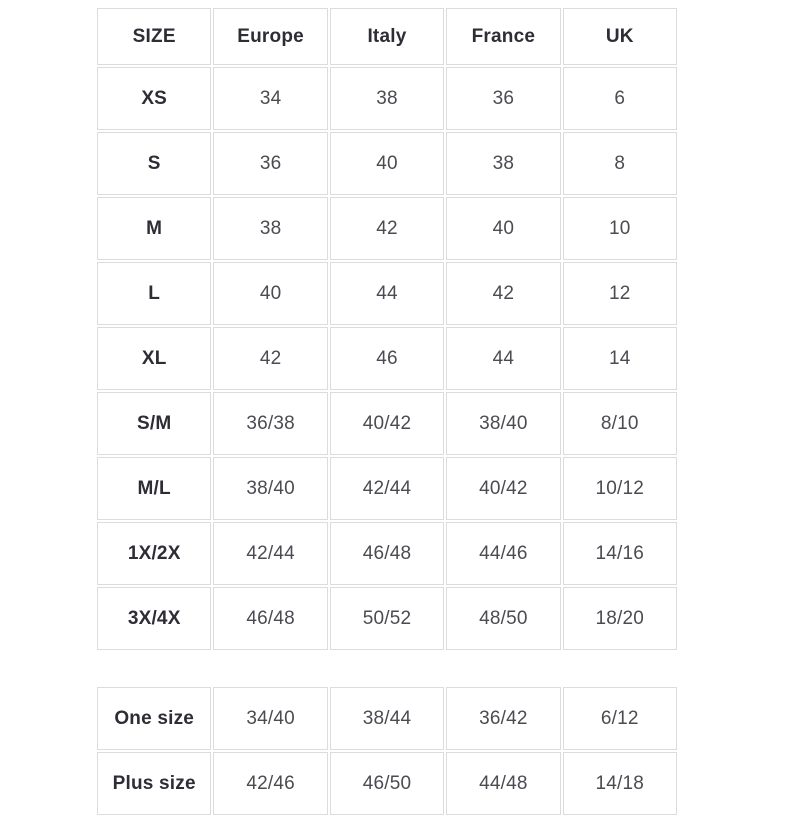  Describe the element at coordinates (154, 36) in the screenshot. I see `header-cell-size: SIZE` at that location.